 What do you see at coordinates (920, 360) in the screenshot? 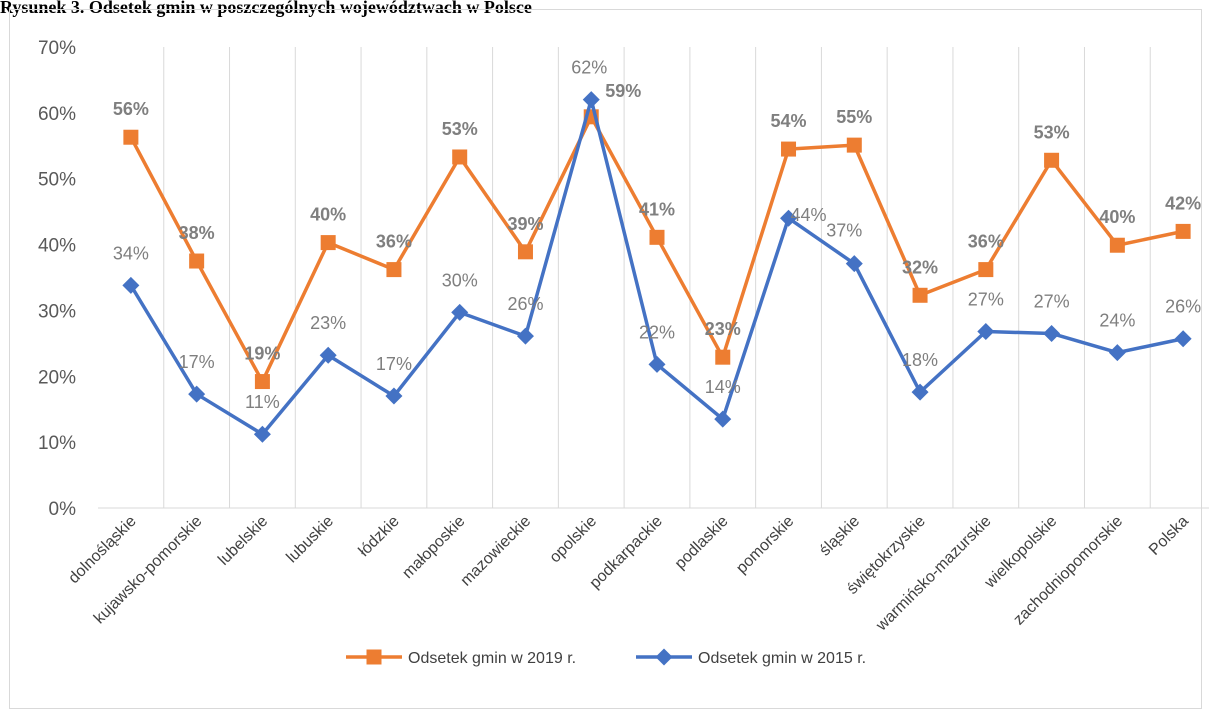
I see `data-label-2015: 18%` at bounding box center [920, 360].